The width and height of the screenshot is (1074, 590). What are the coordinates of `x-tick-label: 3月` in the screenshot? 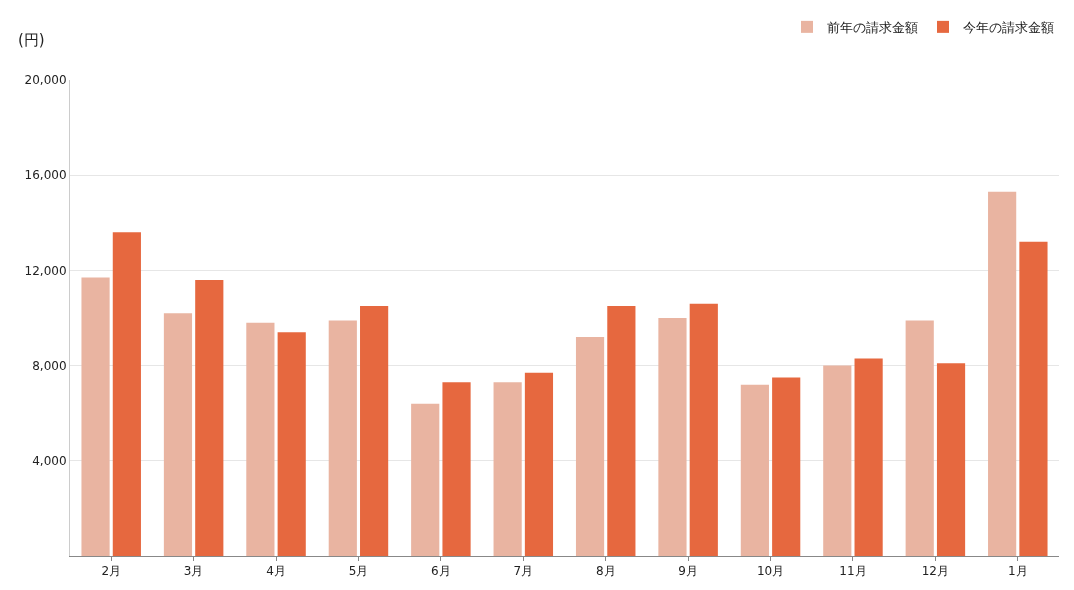 It's located at (193, 571).